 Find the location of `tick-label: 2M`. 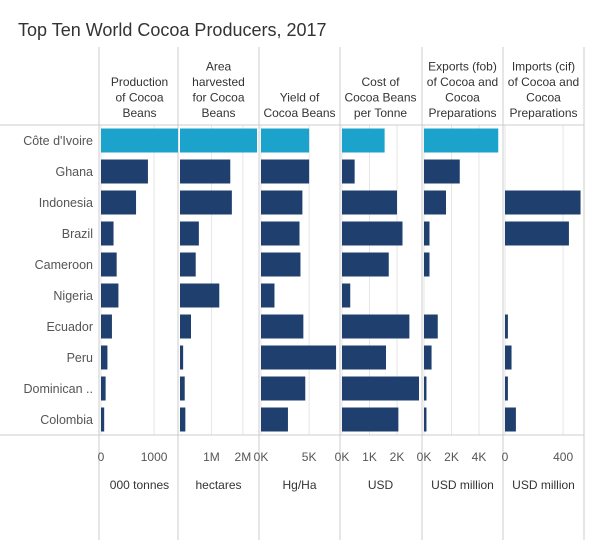

tick-label: 2M is located at coordinates (243, 457).